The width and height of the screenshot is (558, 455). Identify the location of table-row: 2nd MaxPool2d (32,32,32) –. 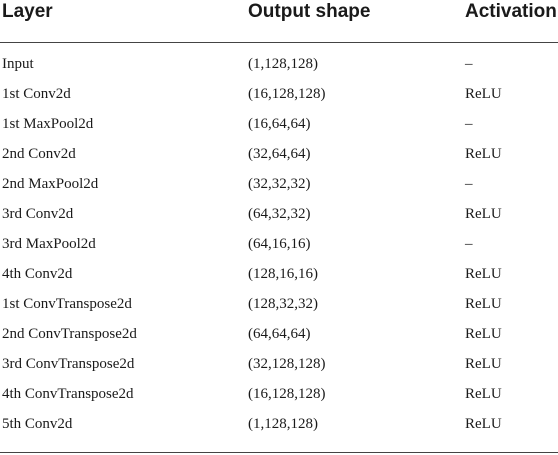
(279, 187).